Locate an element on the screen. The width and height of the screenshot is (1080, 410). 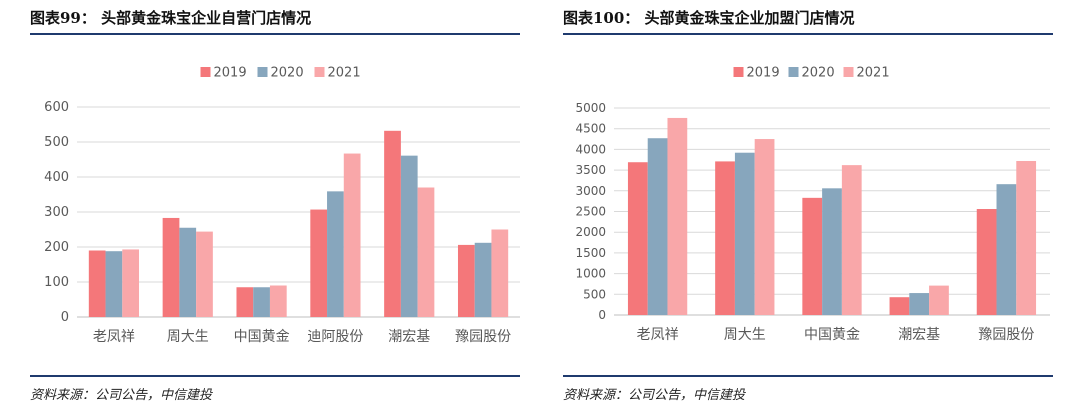
chart-title-99: 图表99： 头部黄金珠宝企业自营门店情况 is located at coordinates (170, 17).